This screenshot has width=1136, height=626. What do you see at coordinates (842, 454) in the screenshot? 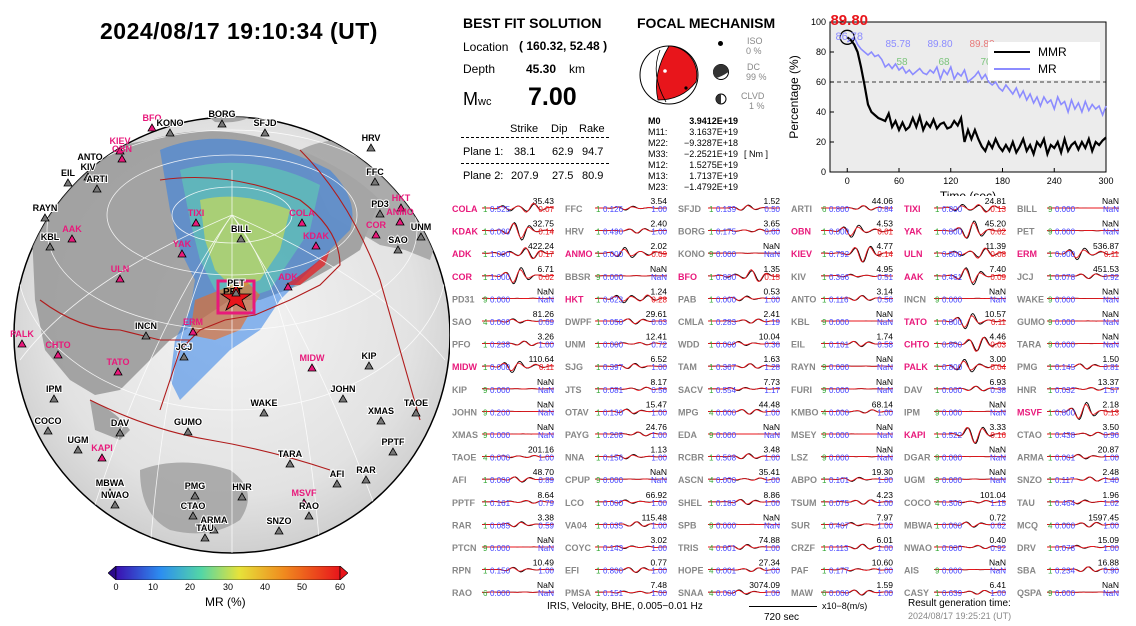
I see `station-trace: LSZ NaN 9 0.000 NaN` at bounding box center [842, 454].